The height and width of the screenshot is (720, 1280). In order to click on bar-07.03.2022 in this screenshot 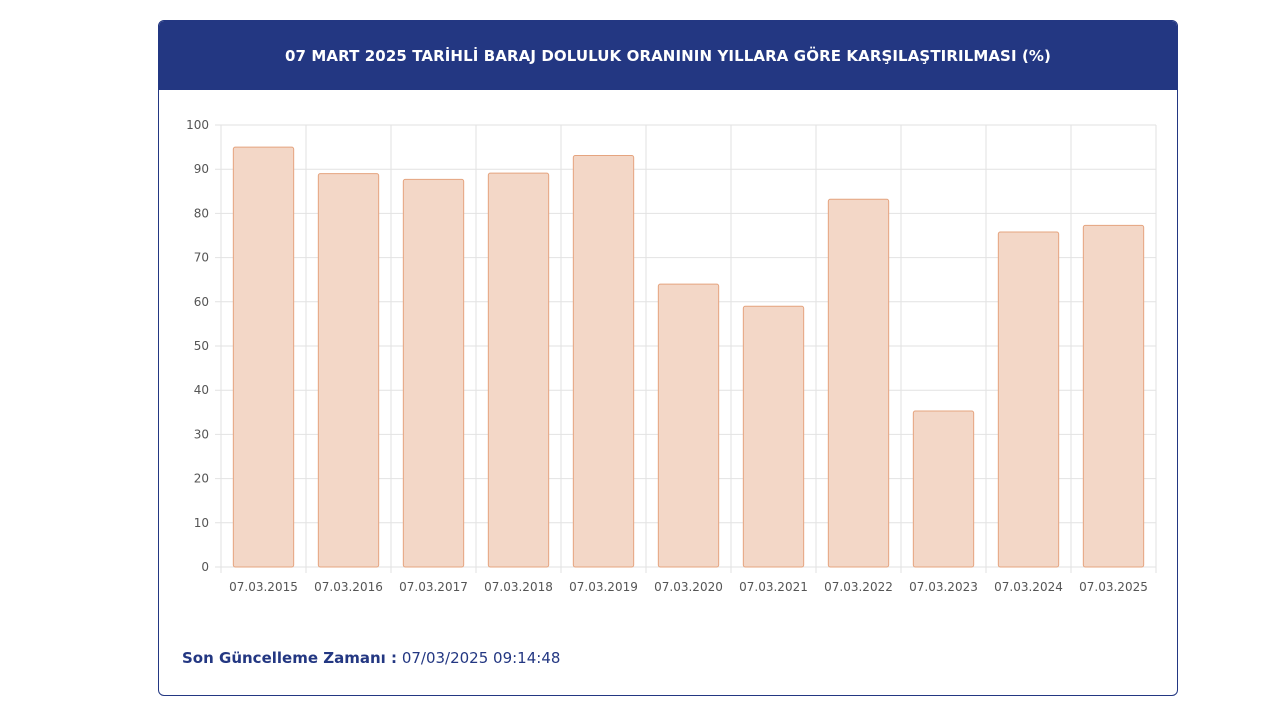, I will do `click(858, 383)`.